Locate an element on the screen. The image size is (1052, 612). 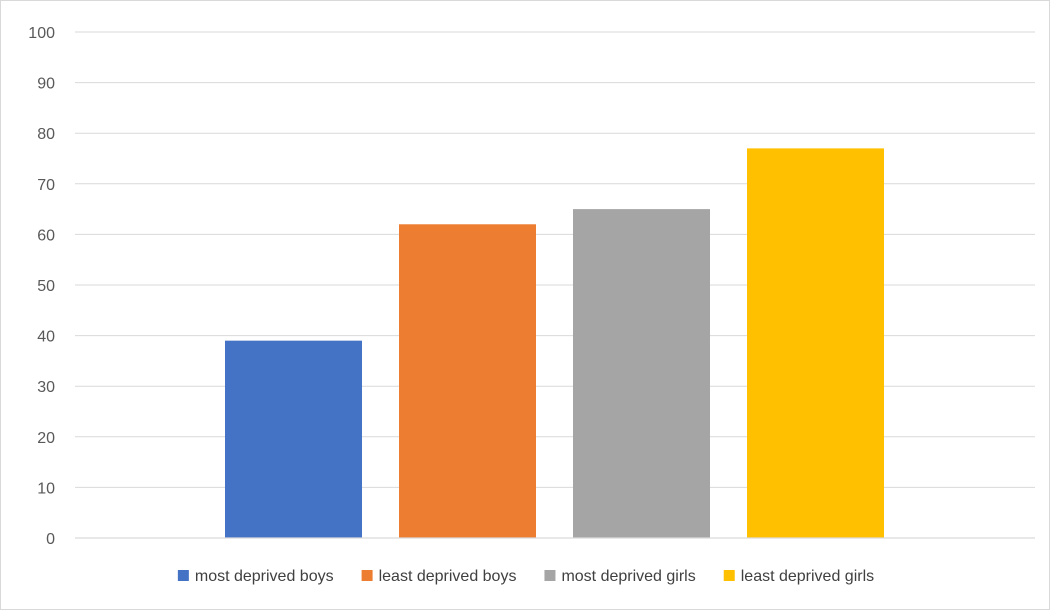
y-axis-tick-labels: 0 10 20 30 40 50 60 70 80 90 100 is located at coordinates (41, 286).